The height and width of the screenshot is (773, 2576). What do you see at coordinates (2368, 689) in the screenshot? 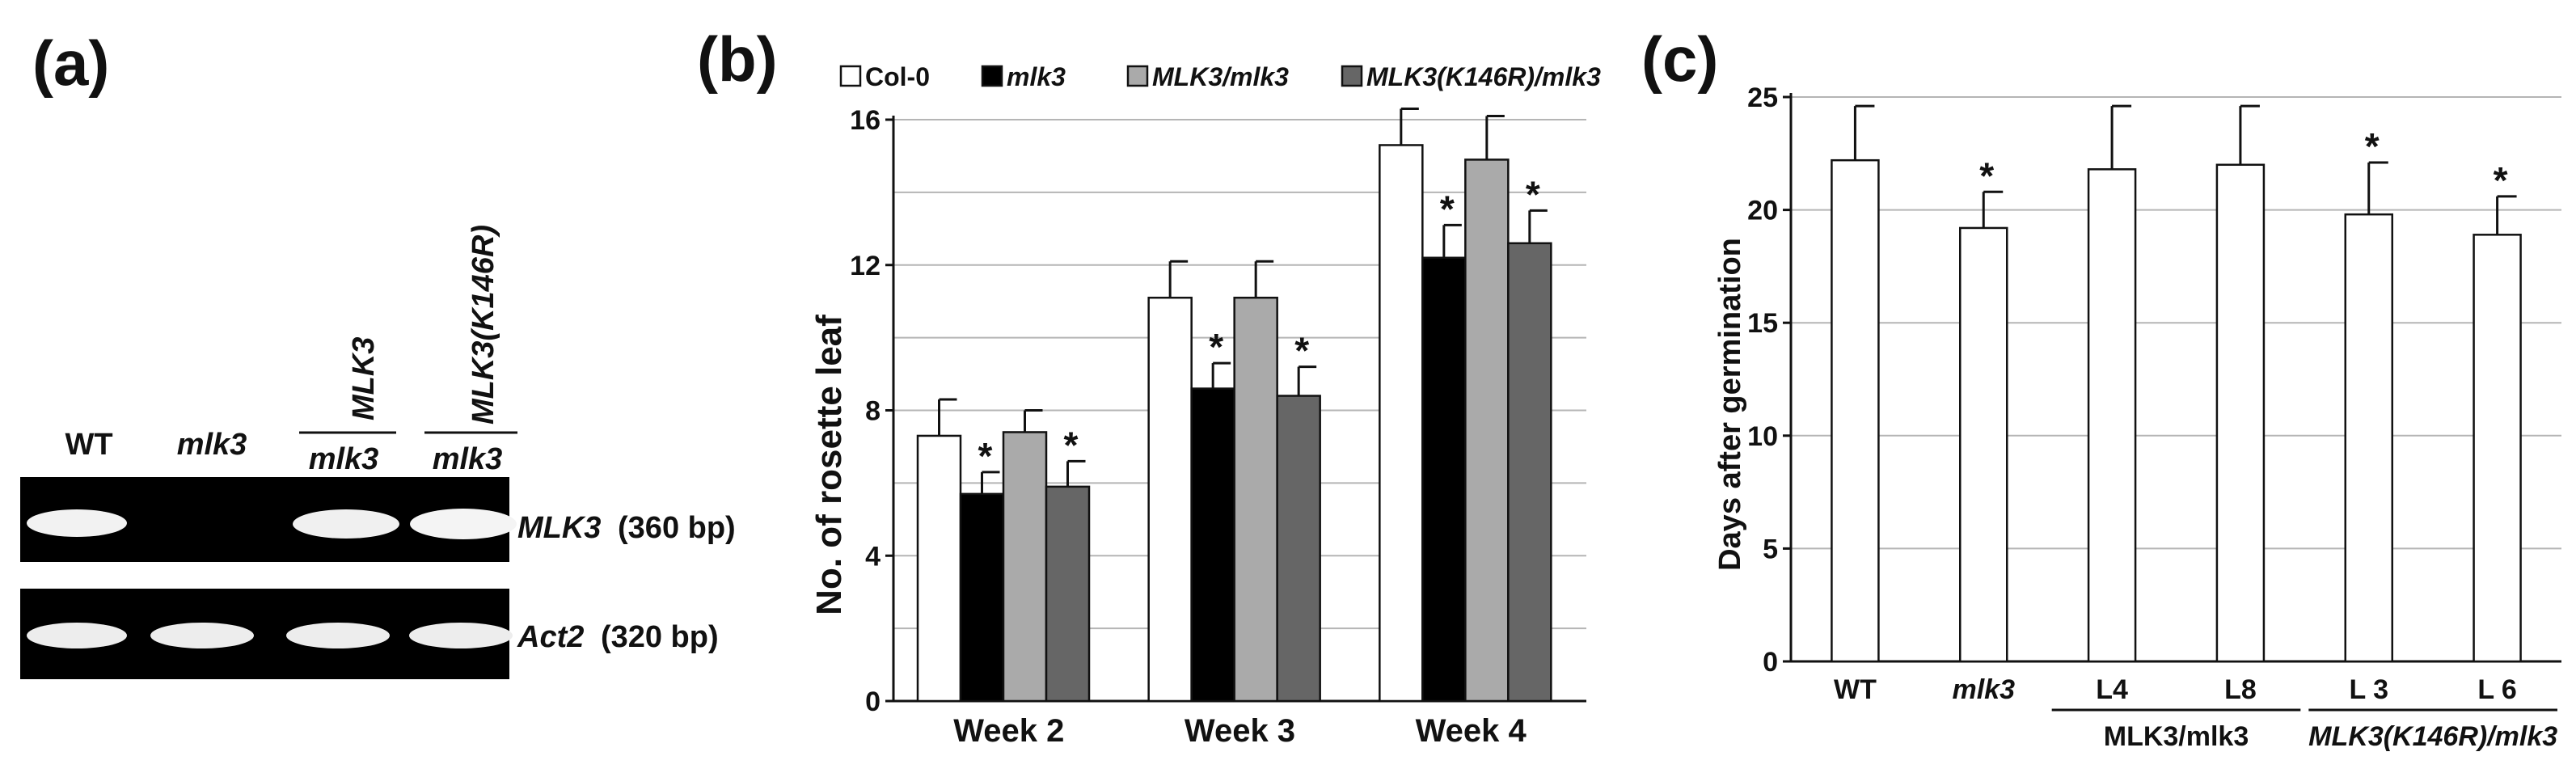
I see `x-tick-label: L 3` at bounding box center [2368, 689].